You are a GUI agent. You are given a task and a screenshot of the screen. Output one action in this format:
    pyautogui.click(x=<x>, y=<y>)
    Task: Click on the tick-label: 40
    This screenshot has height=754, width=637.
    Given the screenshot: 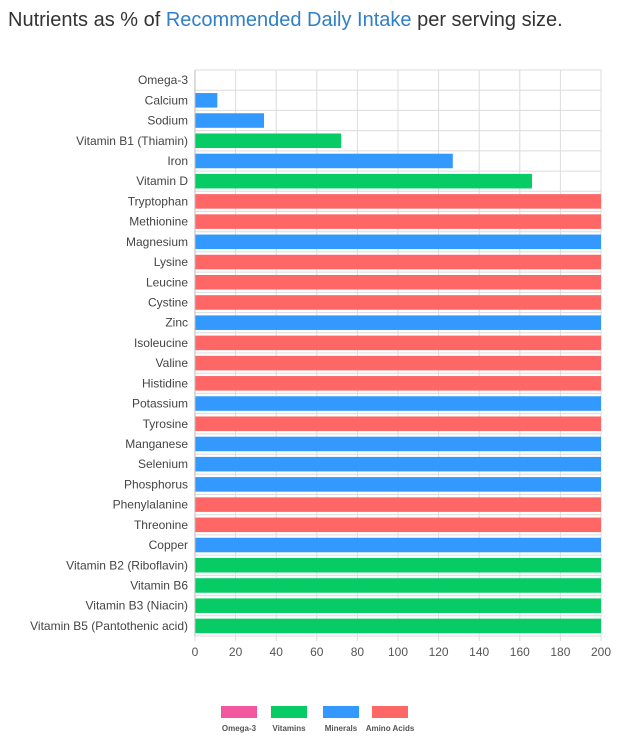 What is the action you would take?
    pyautogui.click(x=277, y=652)
    